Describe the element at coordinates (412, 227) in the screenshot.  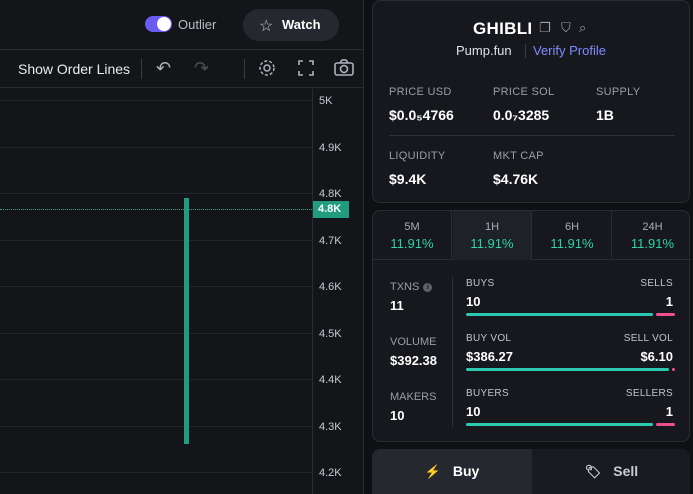
I see `tab-label: 5M` at that location.